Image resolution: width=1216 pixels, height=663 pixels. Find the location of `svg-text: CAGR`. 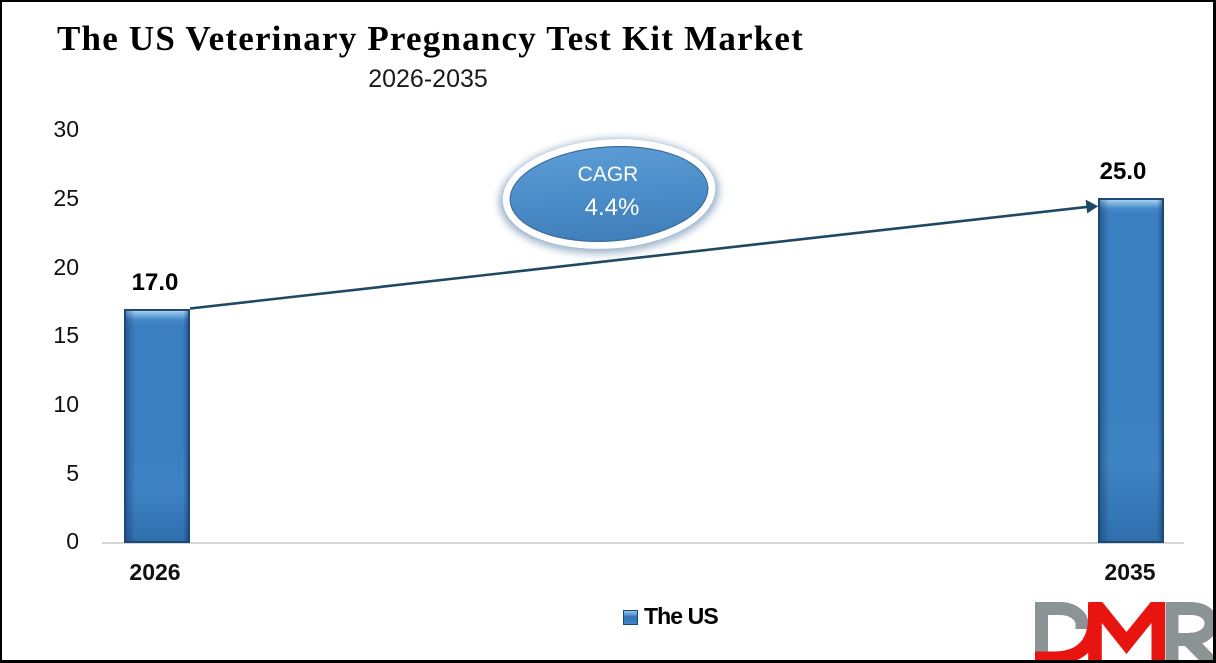

svg-text: CAGR is located at coordinates (608, 174).